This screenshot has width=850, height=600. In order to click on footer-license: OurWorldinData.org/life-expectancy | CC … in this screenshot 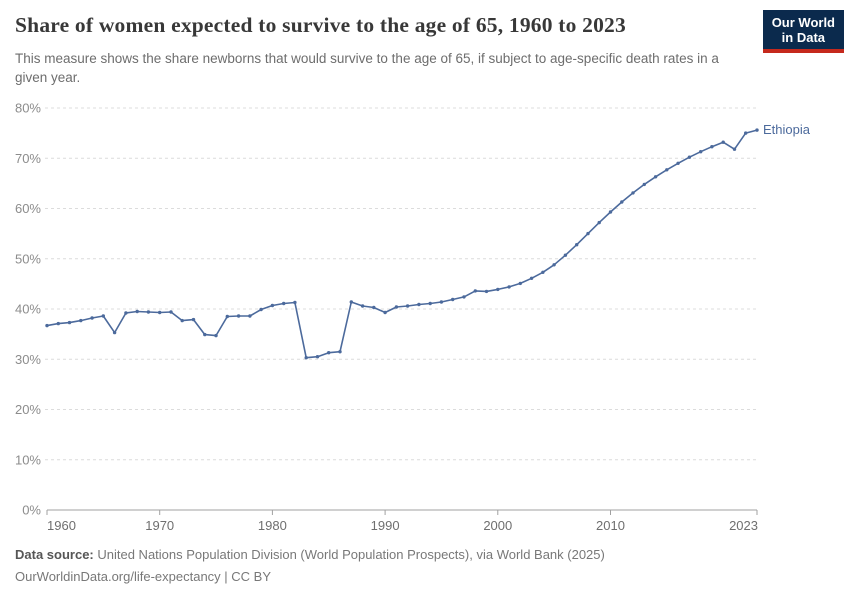, I will do `click(143, 576)`.